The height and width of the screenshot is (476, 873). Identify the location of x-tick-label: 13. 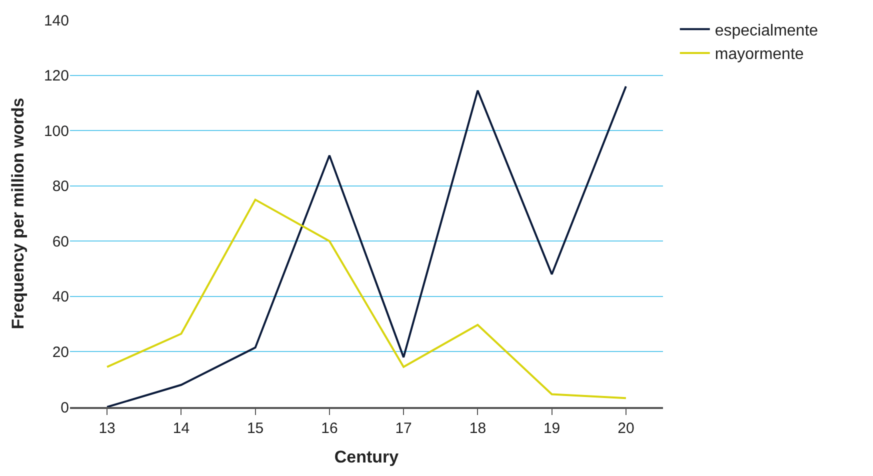
(107, 428).